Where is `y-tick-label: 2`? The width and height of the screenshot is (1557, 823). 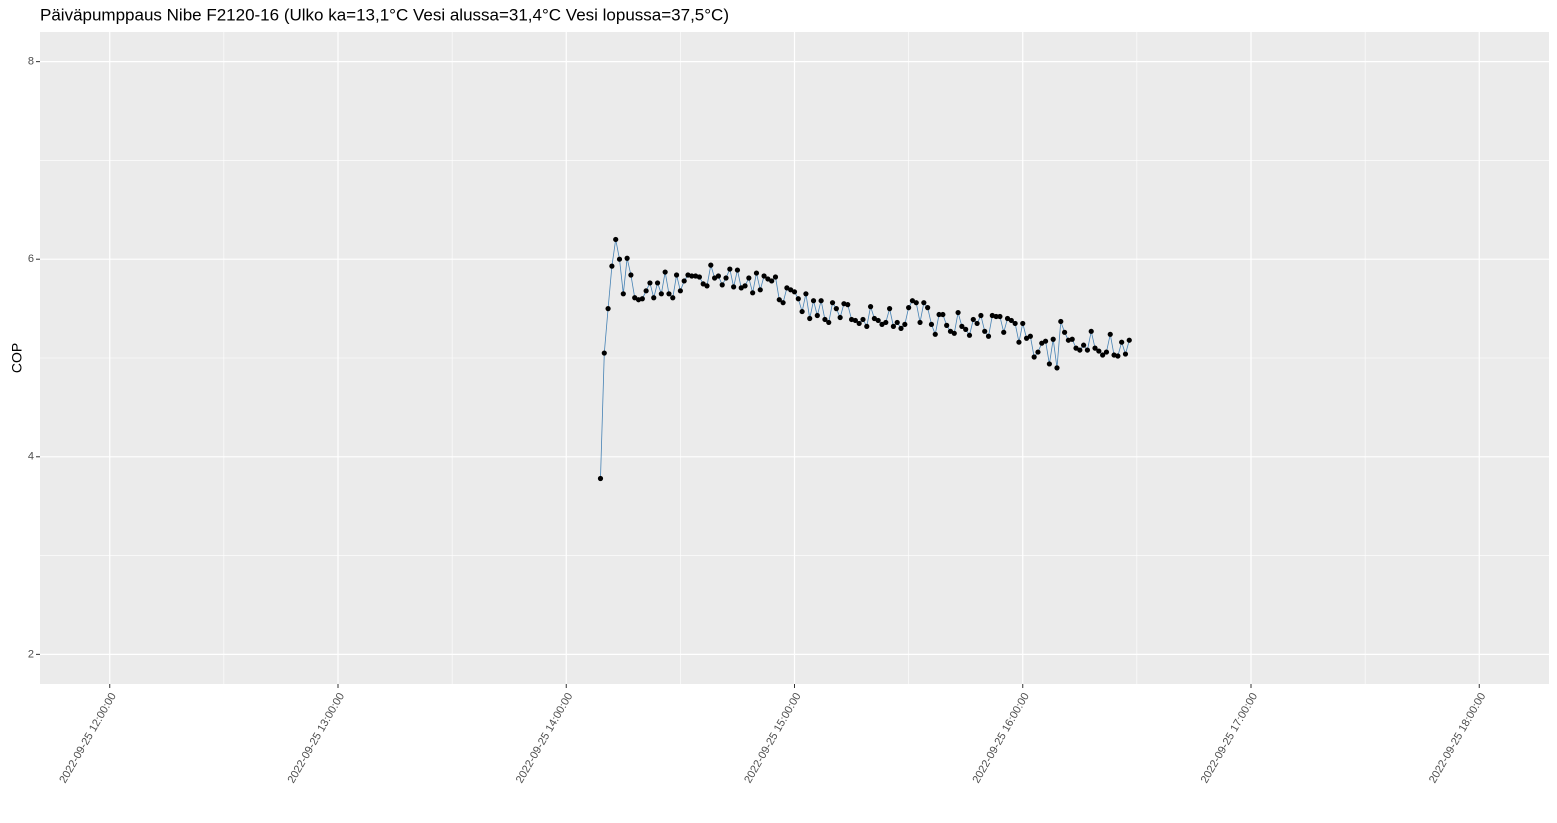 y-tick-label: 2 is located at coordinates (31, 654).